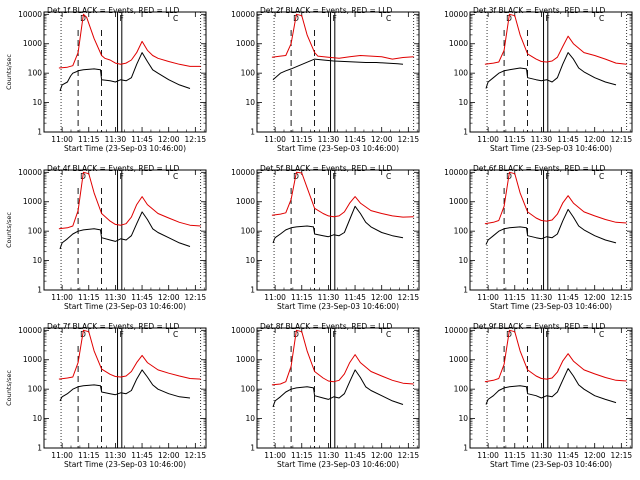 This screenshot has height=480, width=640. Describe the element at coordinates (9, 230) in the screenshot. I see `y-axis-label: Counts/sec` at that location.